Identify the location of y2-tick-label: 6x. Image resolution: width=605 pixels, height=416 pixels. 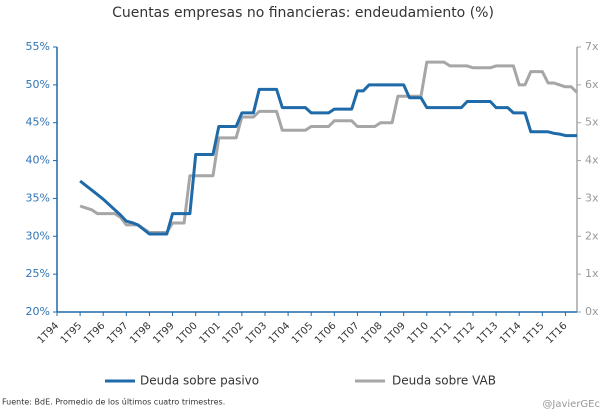
(592, 84).